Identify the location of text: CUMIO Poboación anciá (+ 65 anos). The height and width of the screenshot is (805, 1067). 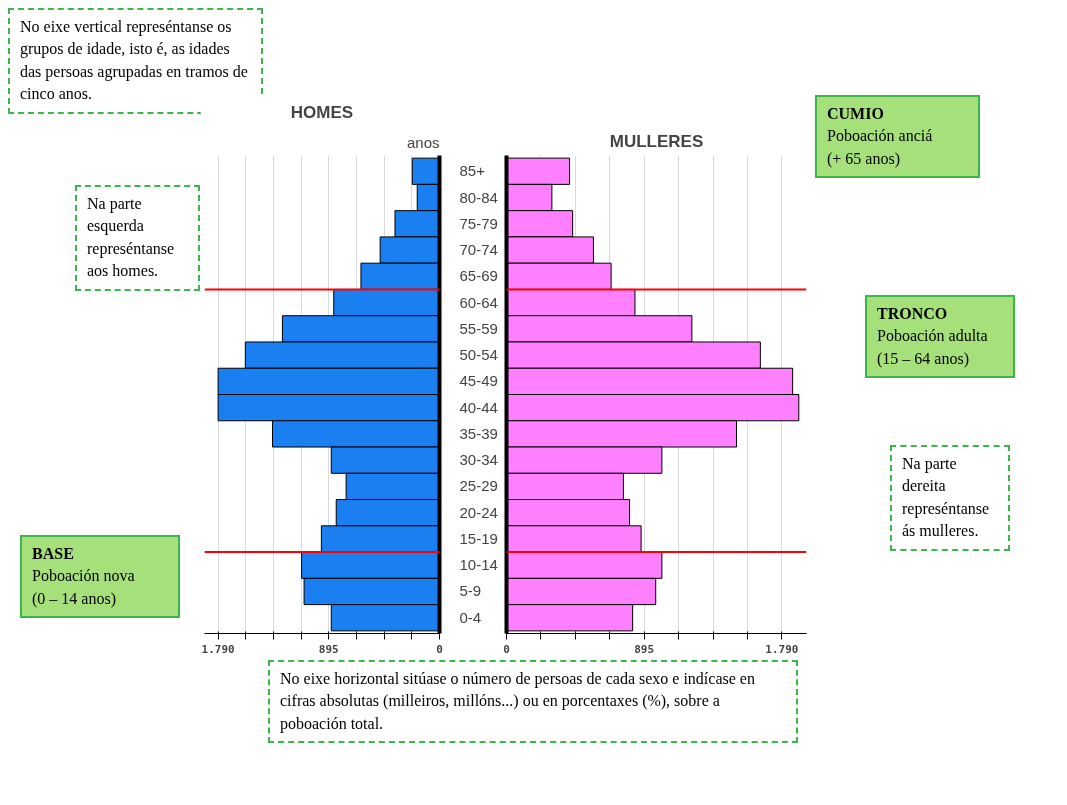
(897, 137).